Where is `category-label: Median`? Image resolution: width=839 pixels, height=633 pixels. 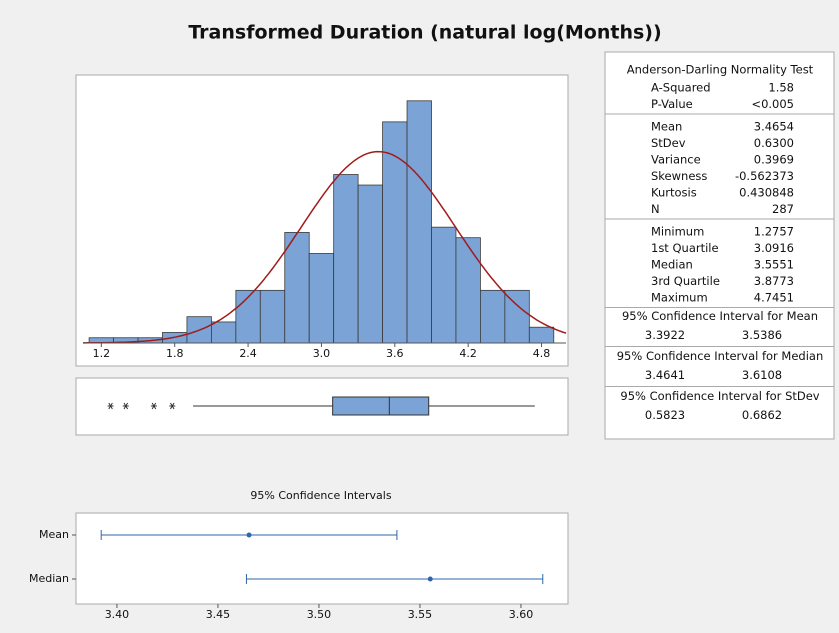
category-label: Median is located at coordinates (49, 578).